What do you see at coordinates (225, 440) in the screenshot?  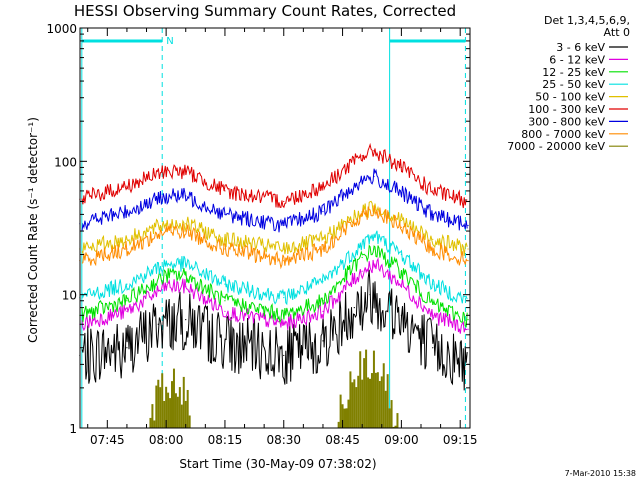 I see `x-tick-label: 08:15` at bounding box center [225, 440].